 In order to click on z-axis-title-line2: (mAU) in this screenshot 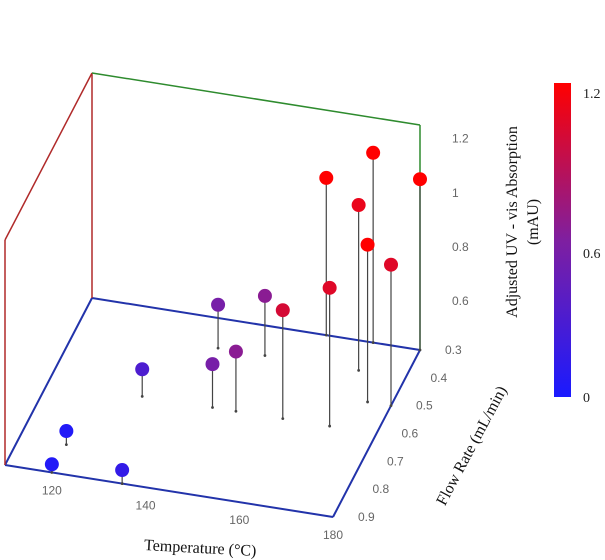, I will do `click(533, 222)`.